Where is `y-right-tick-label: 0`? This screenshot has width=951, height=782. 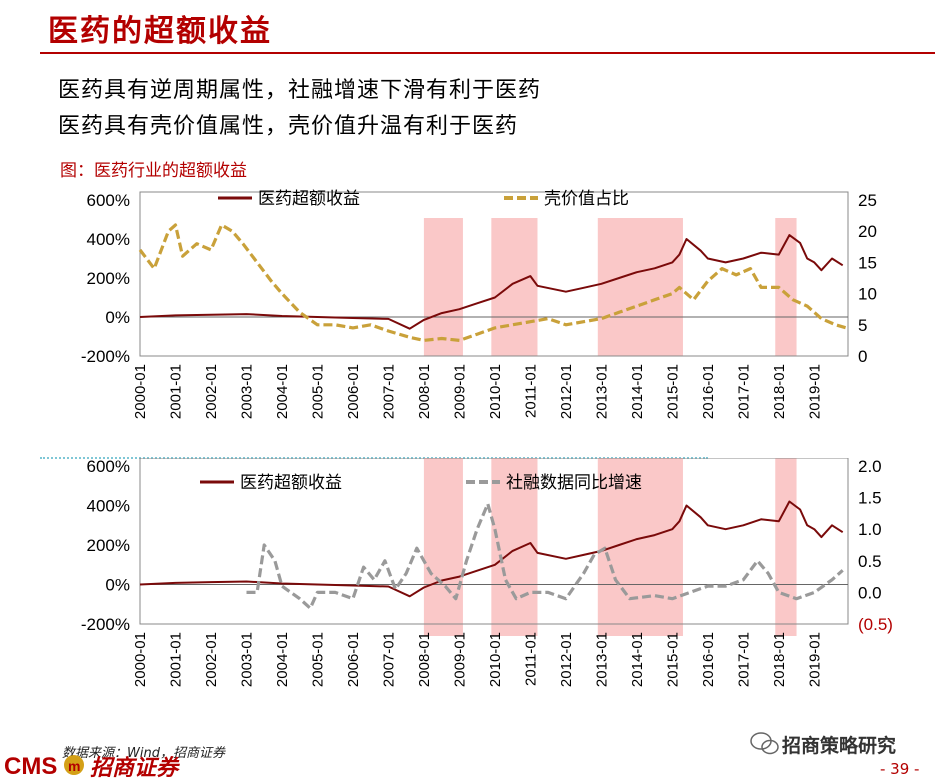
y-right-tick-label: 0 is located at coordinates (862, 356).